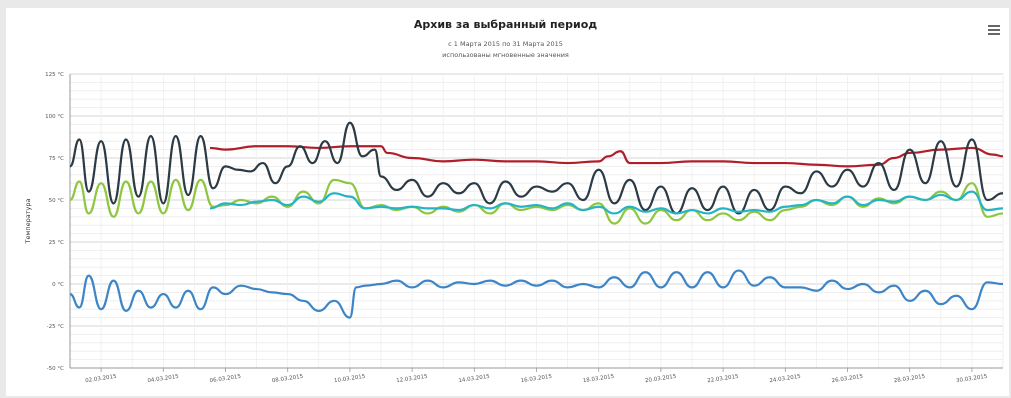 This screenshot has height=398, width=1011. What do you see at coordinates (56, 201) in the screenshot?
I see `y-tick-label: 50 °C` at bounding box center [56, 201].